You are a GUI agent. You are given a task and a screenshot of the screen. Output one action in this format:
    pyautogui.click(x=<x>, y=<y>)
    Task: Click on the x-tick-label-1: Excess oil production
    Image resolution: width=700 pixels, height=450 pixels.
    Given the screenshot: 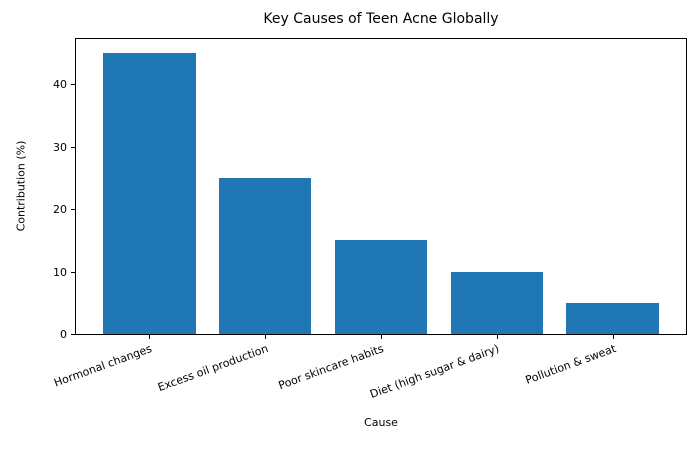 What is the action you would take?
    pyautogui.click(x=212, y=368)
    